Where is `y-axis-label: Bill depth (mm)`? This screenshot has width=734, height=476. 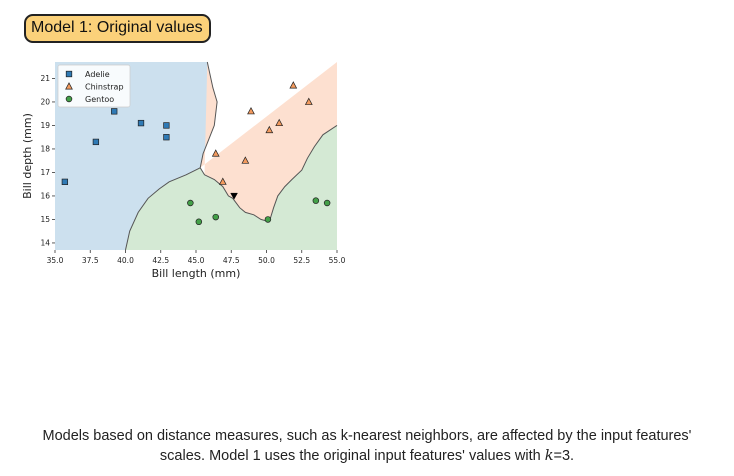 y-axis-label: Bill depth (mm) is located at coordinates (27, 156).